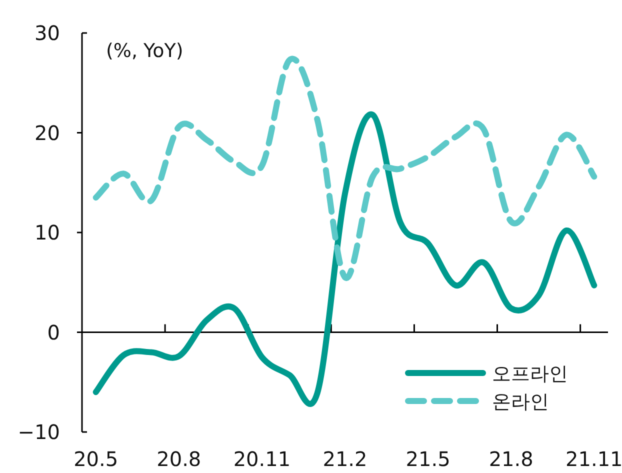 This screenshot has height=473, width=622. I want to click on y-tick-label: −10, so click(39, 432).